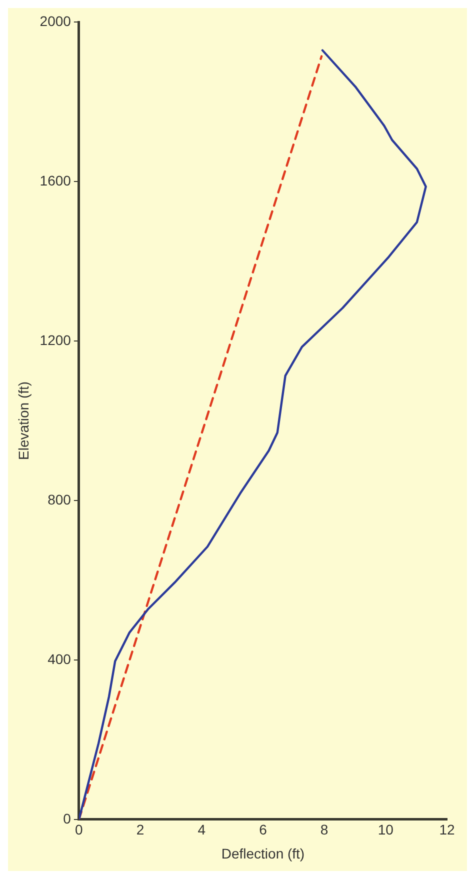 The width and height of the screenshot is (475, 879). I want to click on y-tick-label: 2000, so click(56, 20).